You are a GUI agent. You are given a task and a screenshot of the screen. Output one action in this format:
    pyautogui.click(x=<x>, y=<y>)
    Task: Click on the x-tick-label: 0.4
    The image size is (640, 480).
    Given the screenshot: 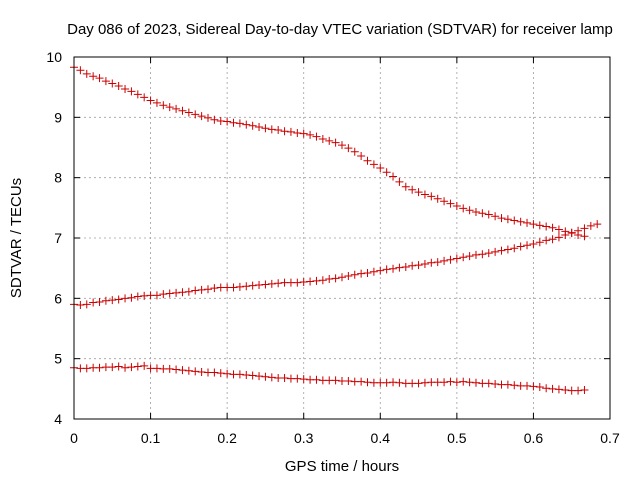 What is the action you would take?
    pyautogui.click(x=381, y=438)
    